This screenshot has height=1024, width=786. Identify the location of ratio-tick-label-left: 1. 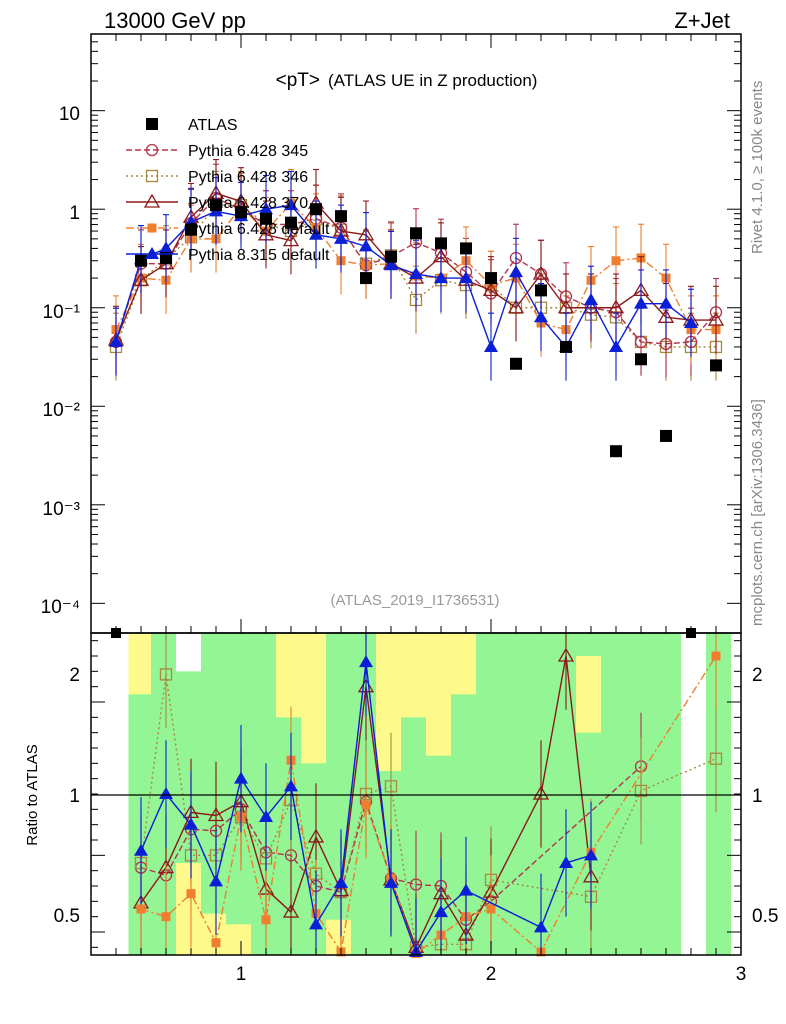
(74, 796).